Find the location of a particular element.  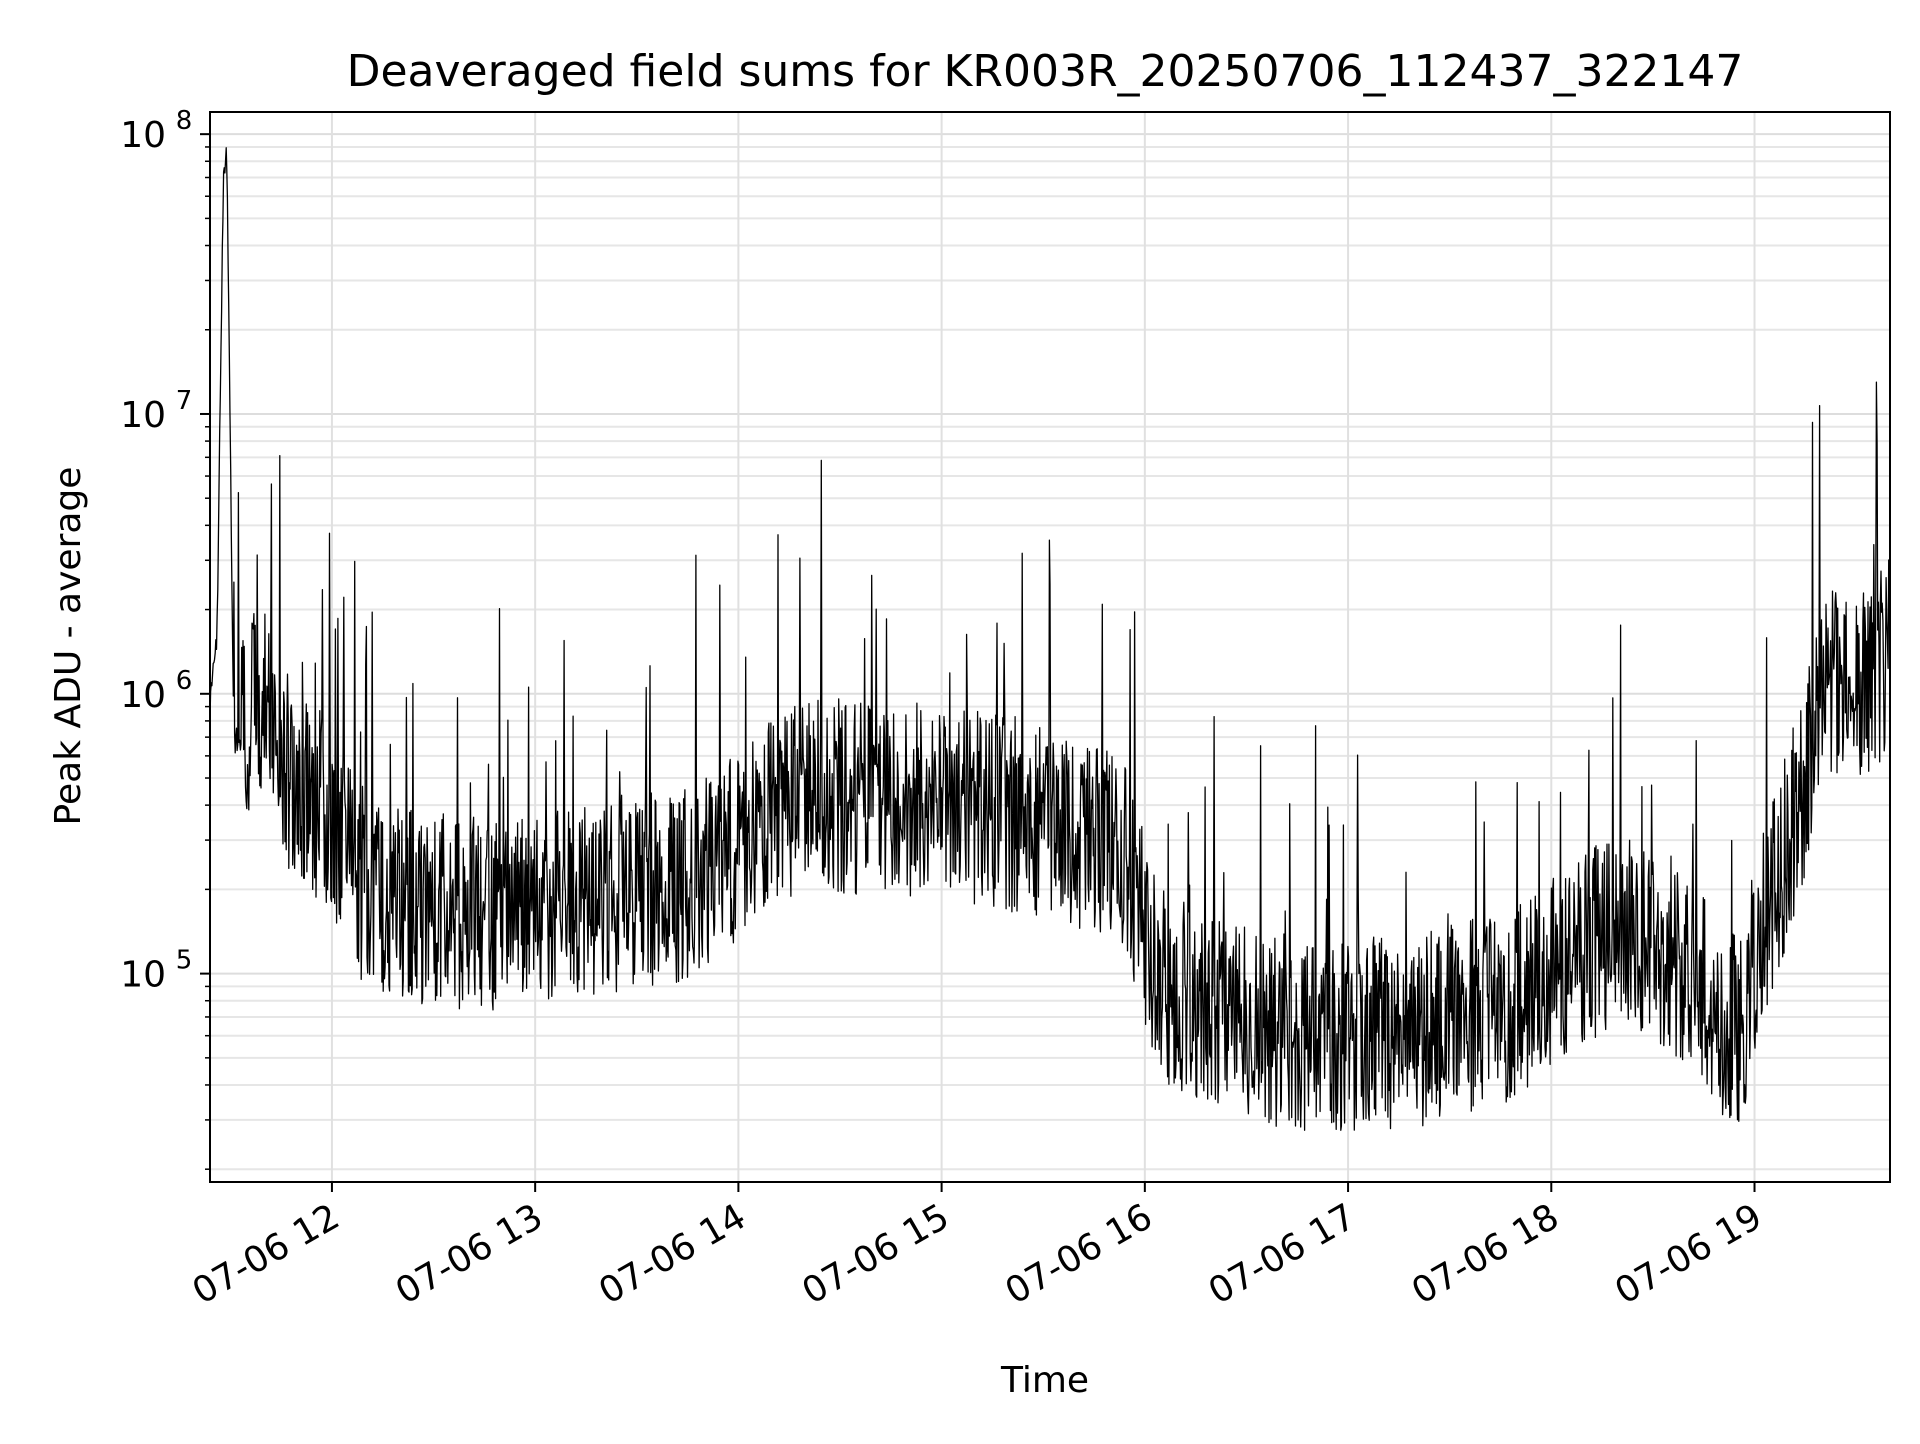

y-tick-label-exponent: 5 is located at coordinates (184, 961).